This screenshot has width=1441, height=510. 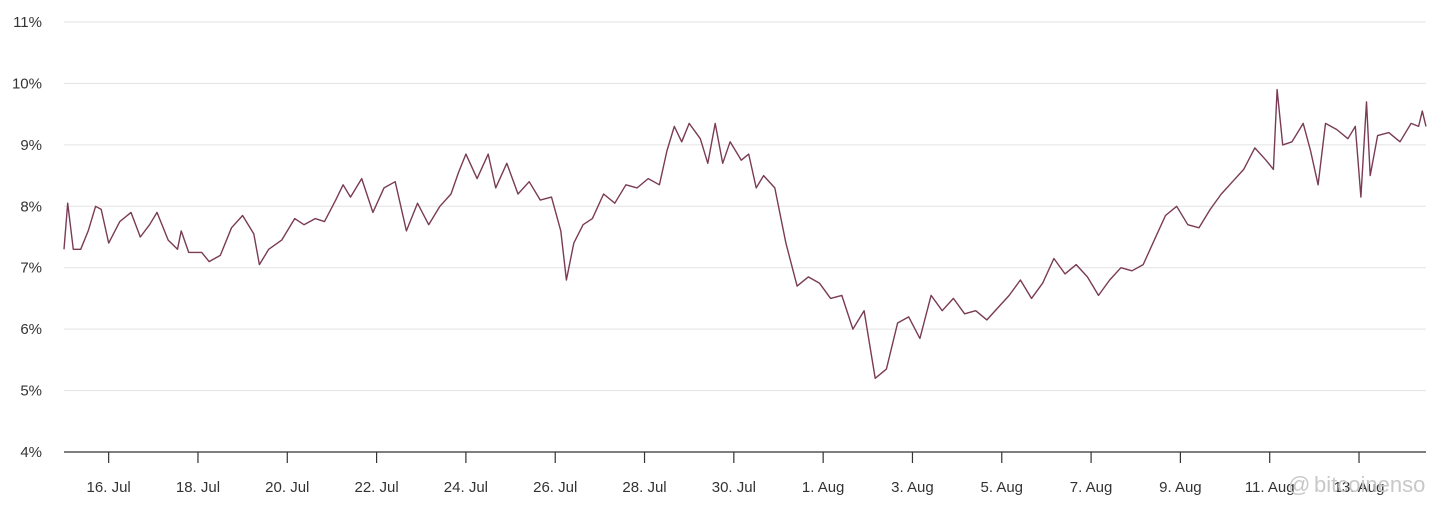 I want to click on x-tick-label: 11. Aug, so click(x=1270, y=487).